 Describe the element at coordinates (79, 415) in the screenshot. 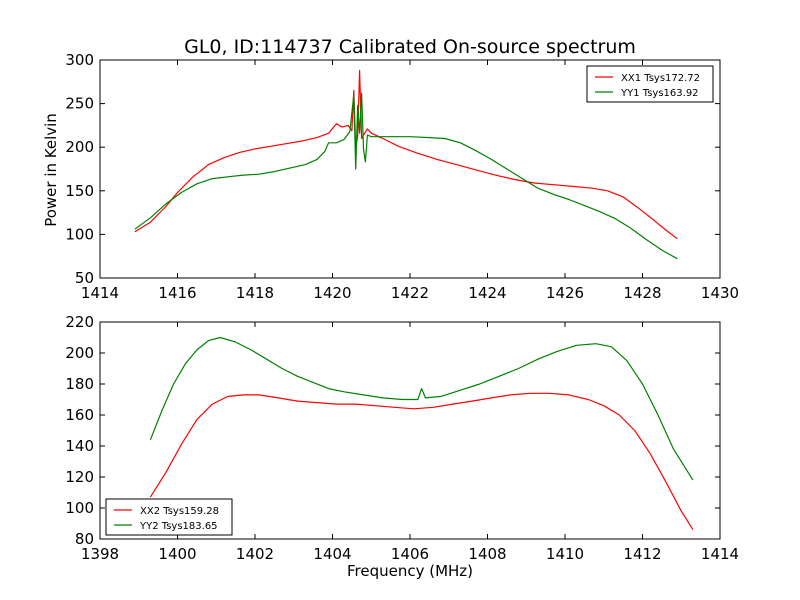

I see `y-tick-label: 160` at that location.